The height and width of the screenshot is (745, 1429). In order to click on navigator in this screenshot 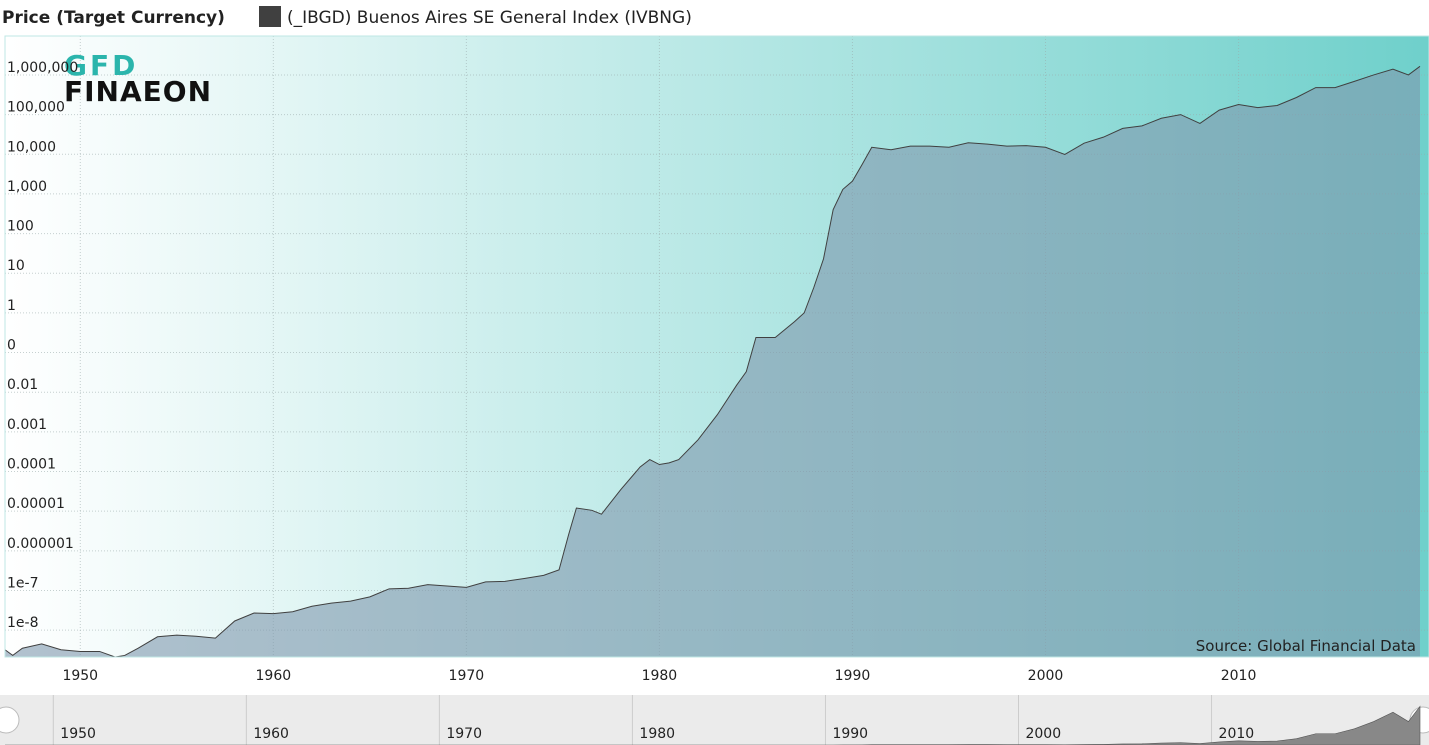, I will do `click(714, 720)`.